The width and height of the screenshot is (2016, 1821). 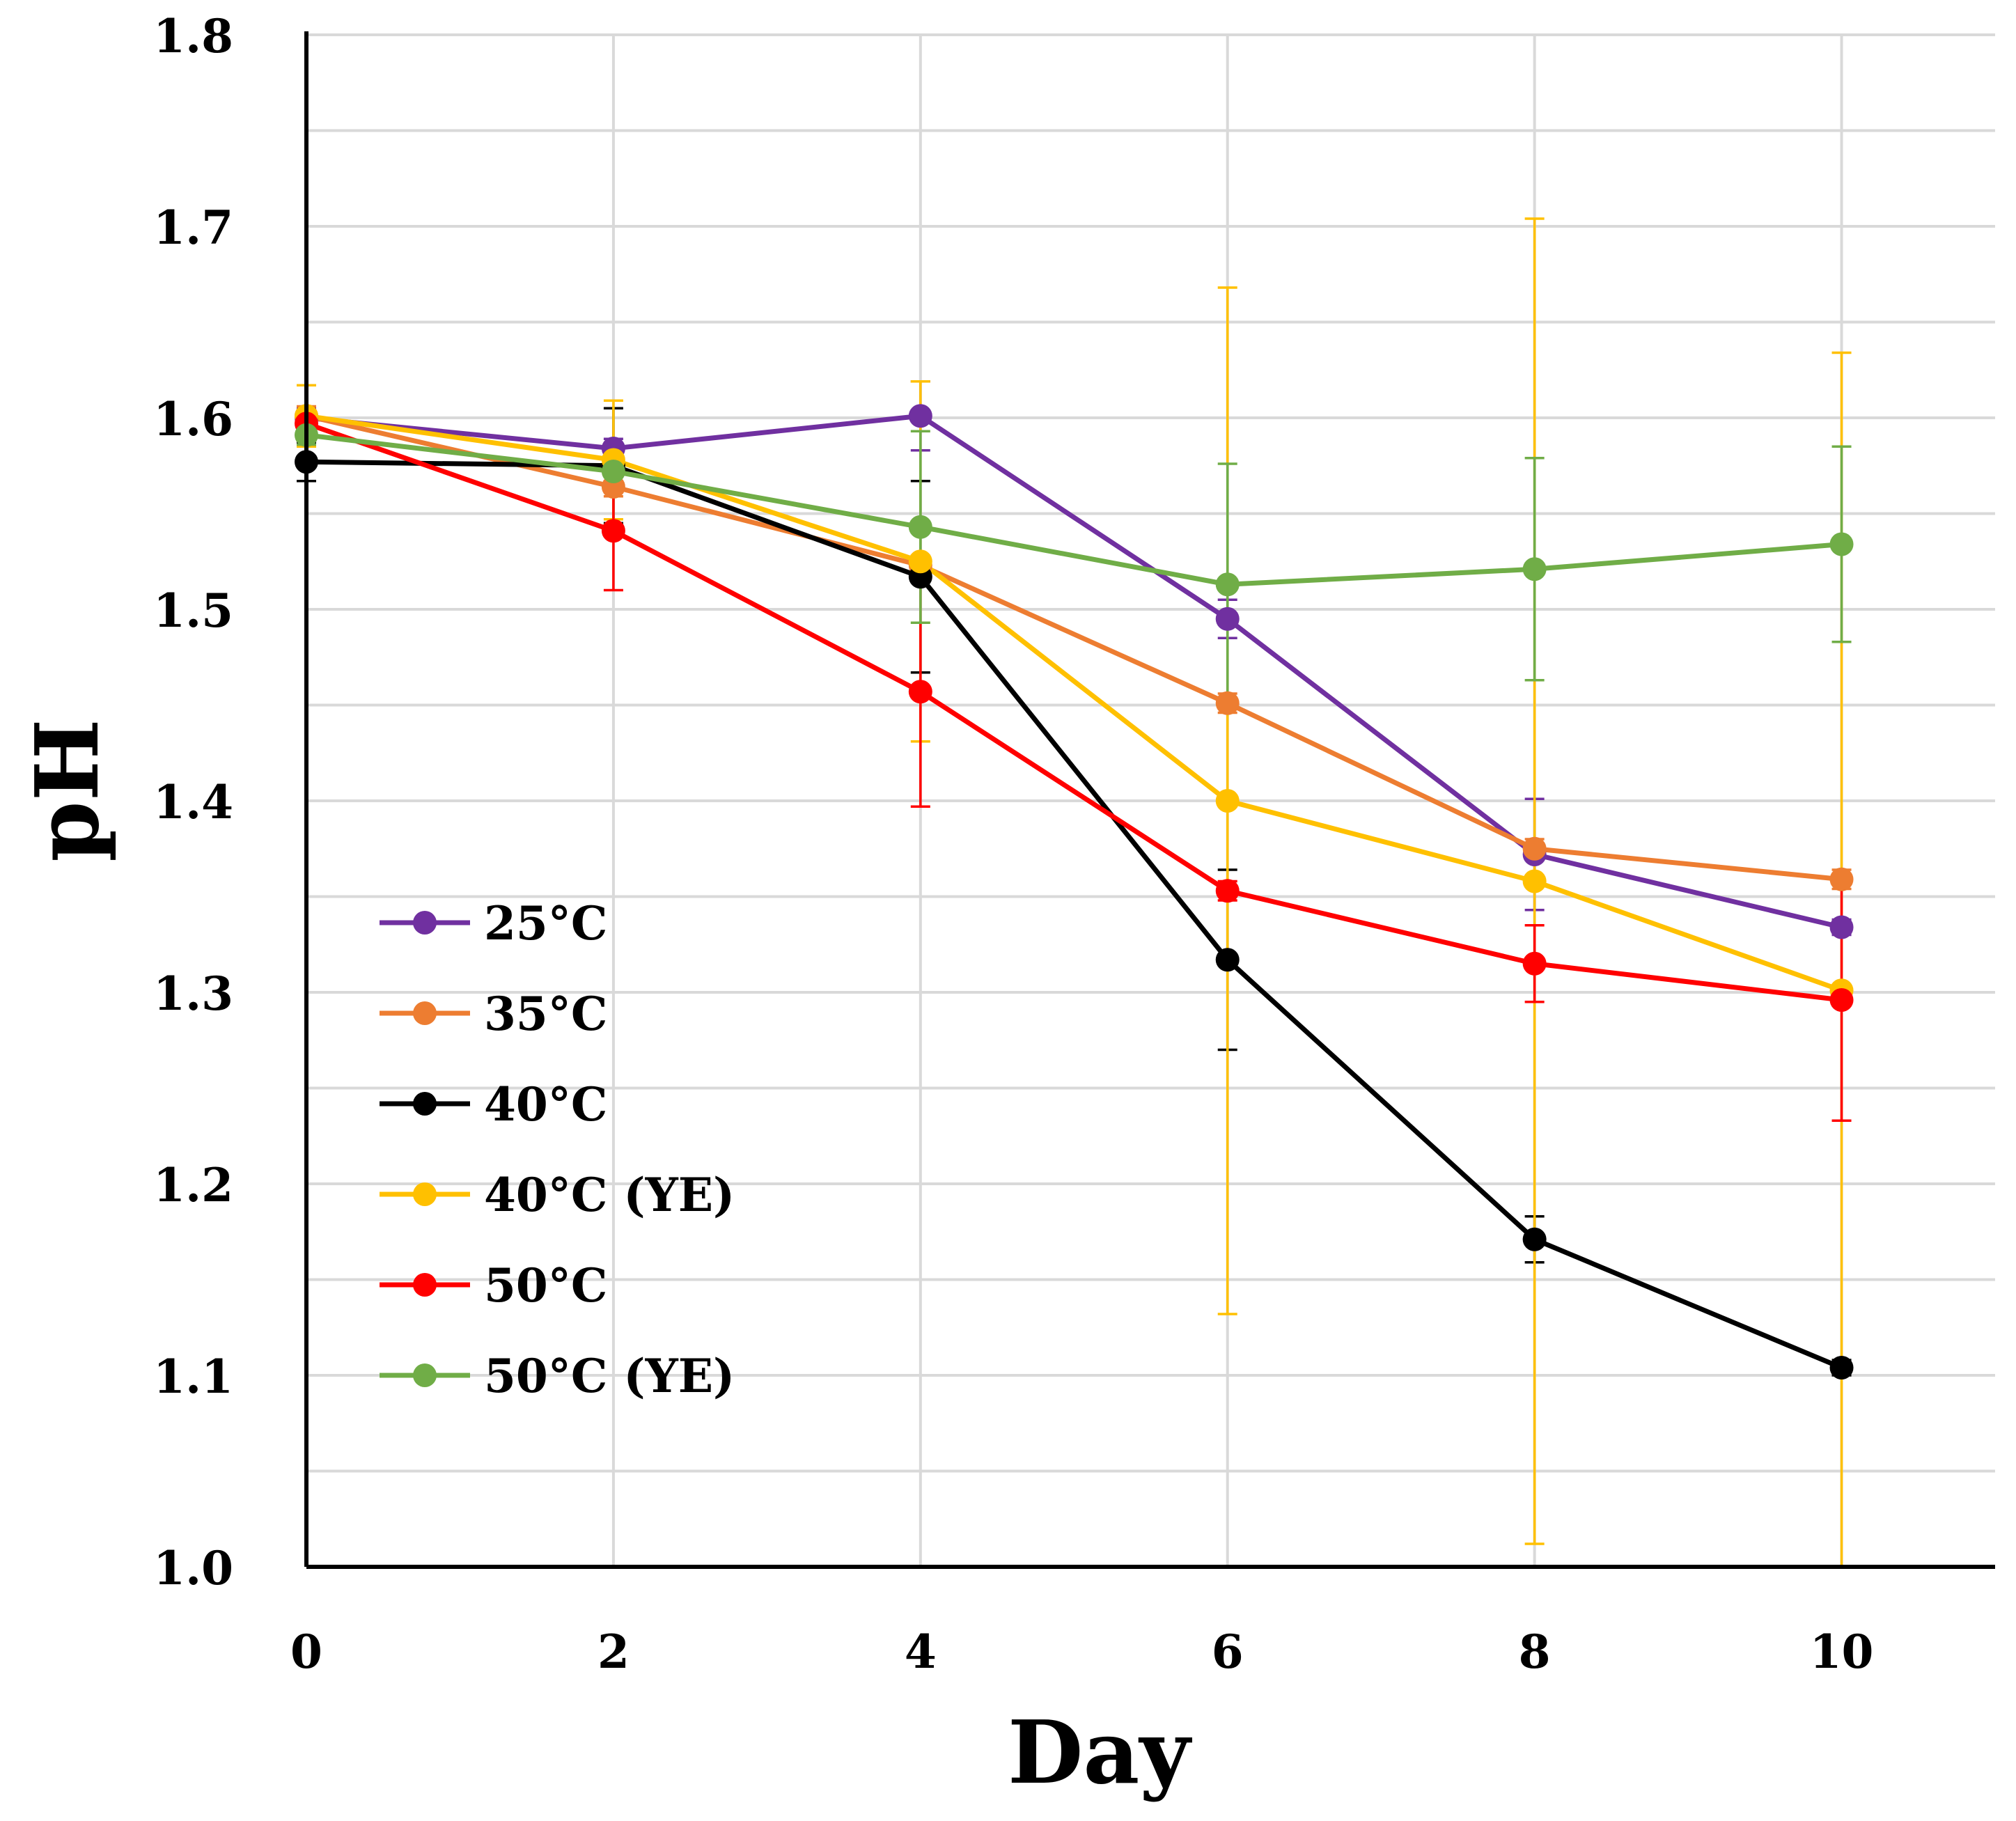 I want to click on legend-label: 35°C, so click(x=545, y=1014).